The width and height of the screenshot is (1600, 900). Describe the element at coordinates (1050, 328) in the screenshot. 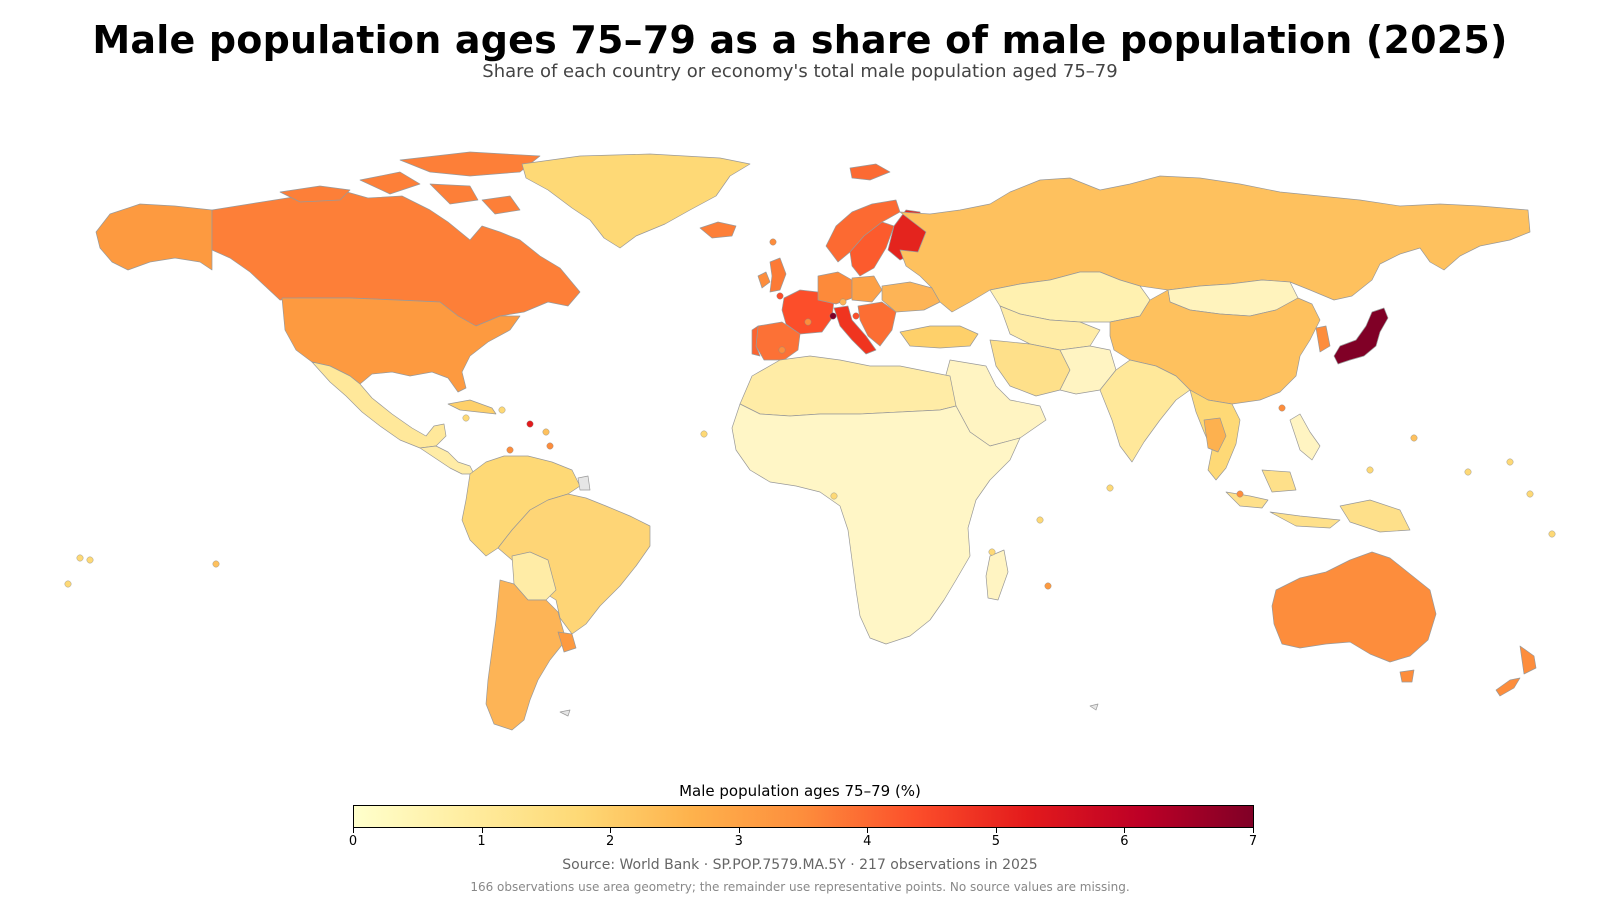

I see `region-central-asia` at that location.